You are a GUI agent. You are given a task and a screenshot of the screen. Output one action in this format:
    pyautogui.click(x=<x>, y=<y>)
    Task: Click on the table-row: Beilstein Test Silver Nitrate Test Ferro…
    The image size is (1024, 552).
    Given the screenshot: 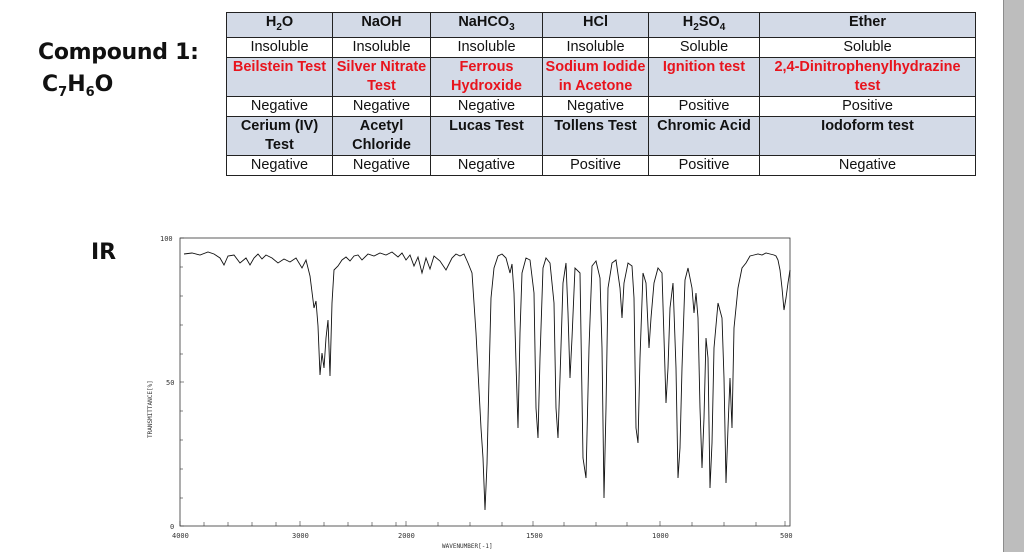 What is the action you would take?
    pyautogui.click(x=601, y=76)
    